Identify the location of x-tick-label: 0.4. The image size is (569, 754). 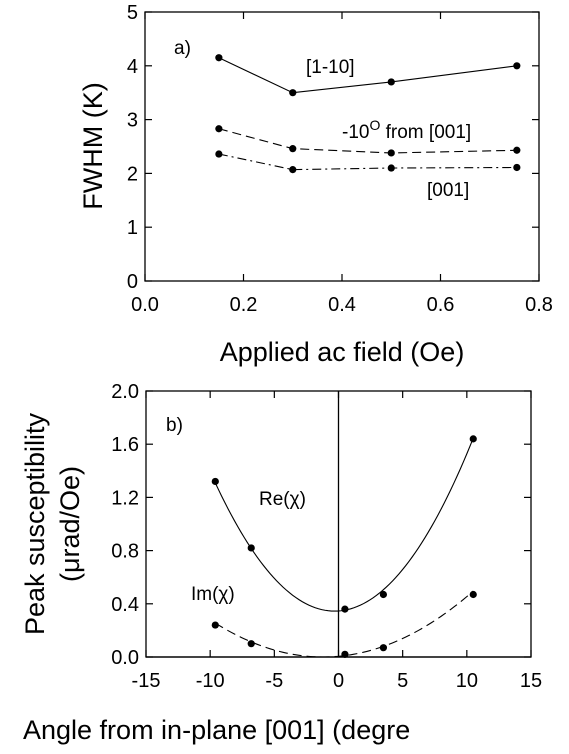
(342, 305).